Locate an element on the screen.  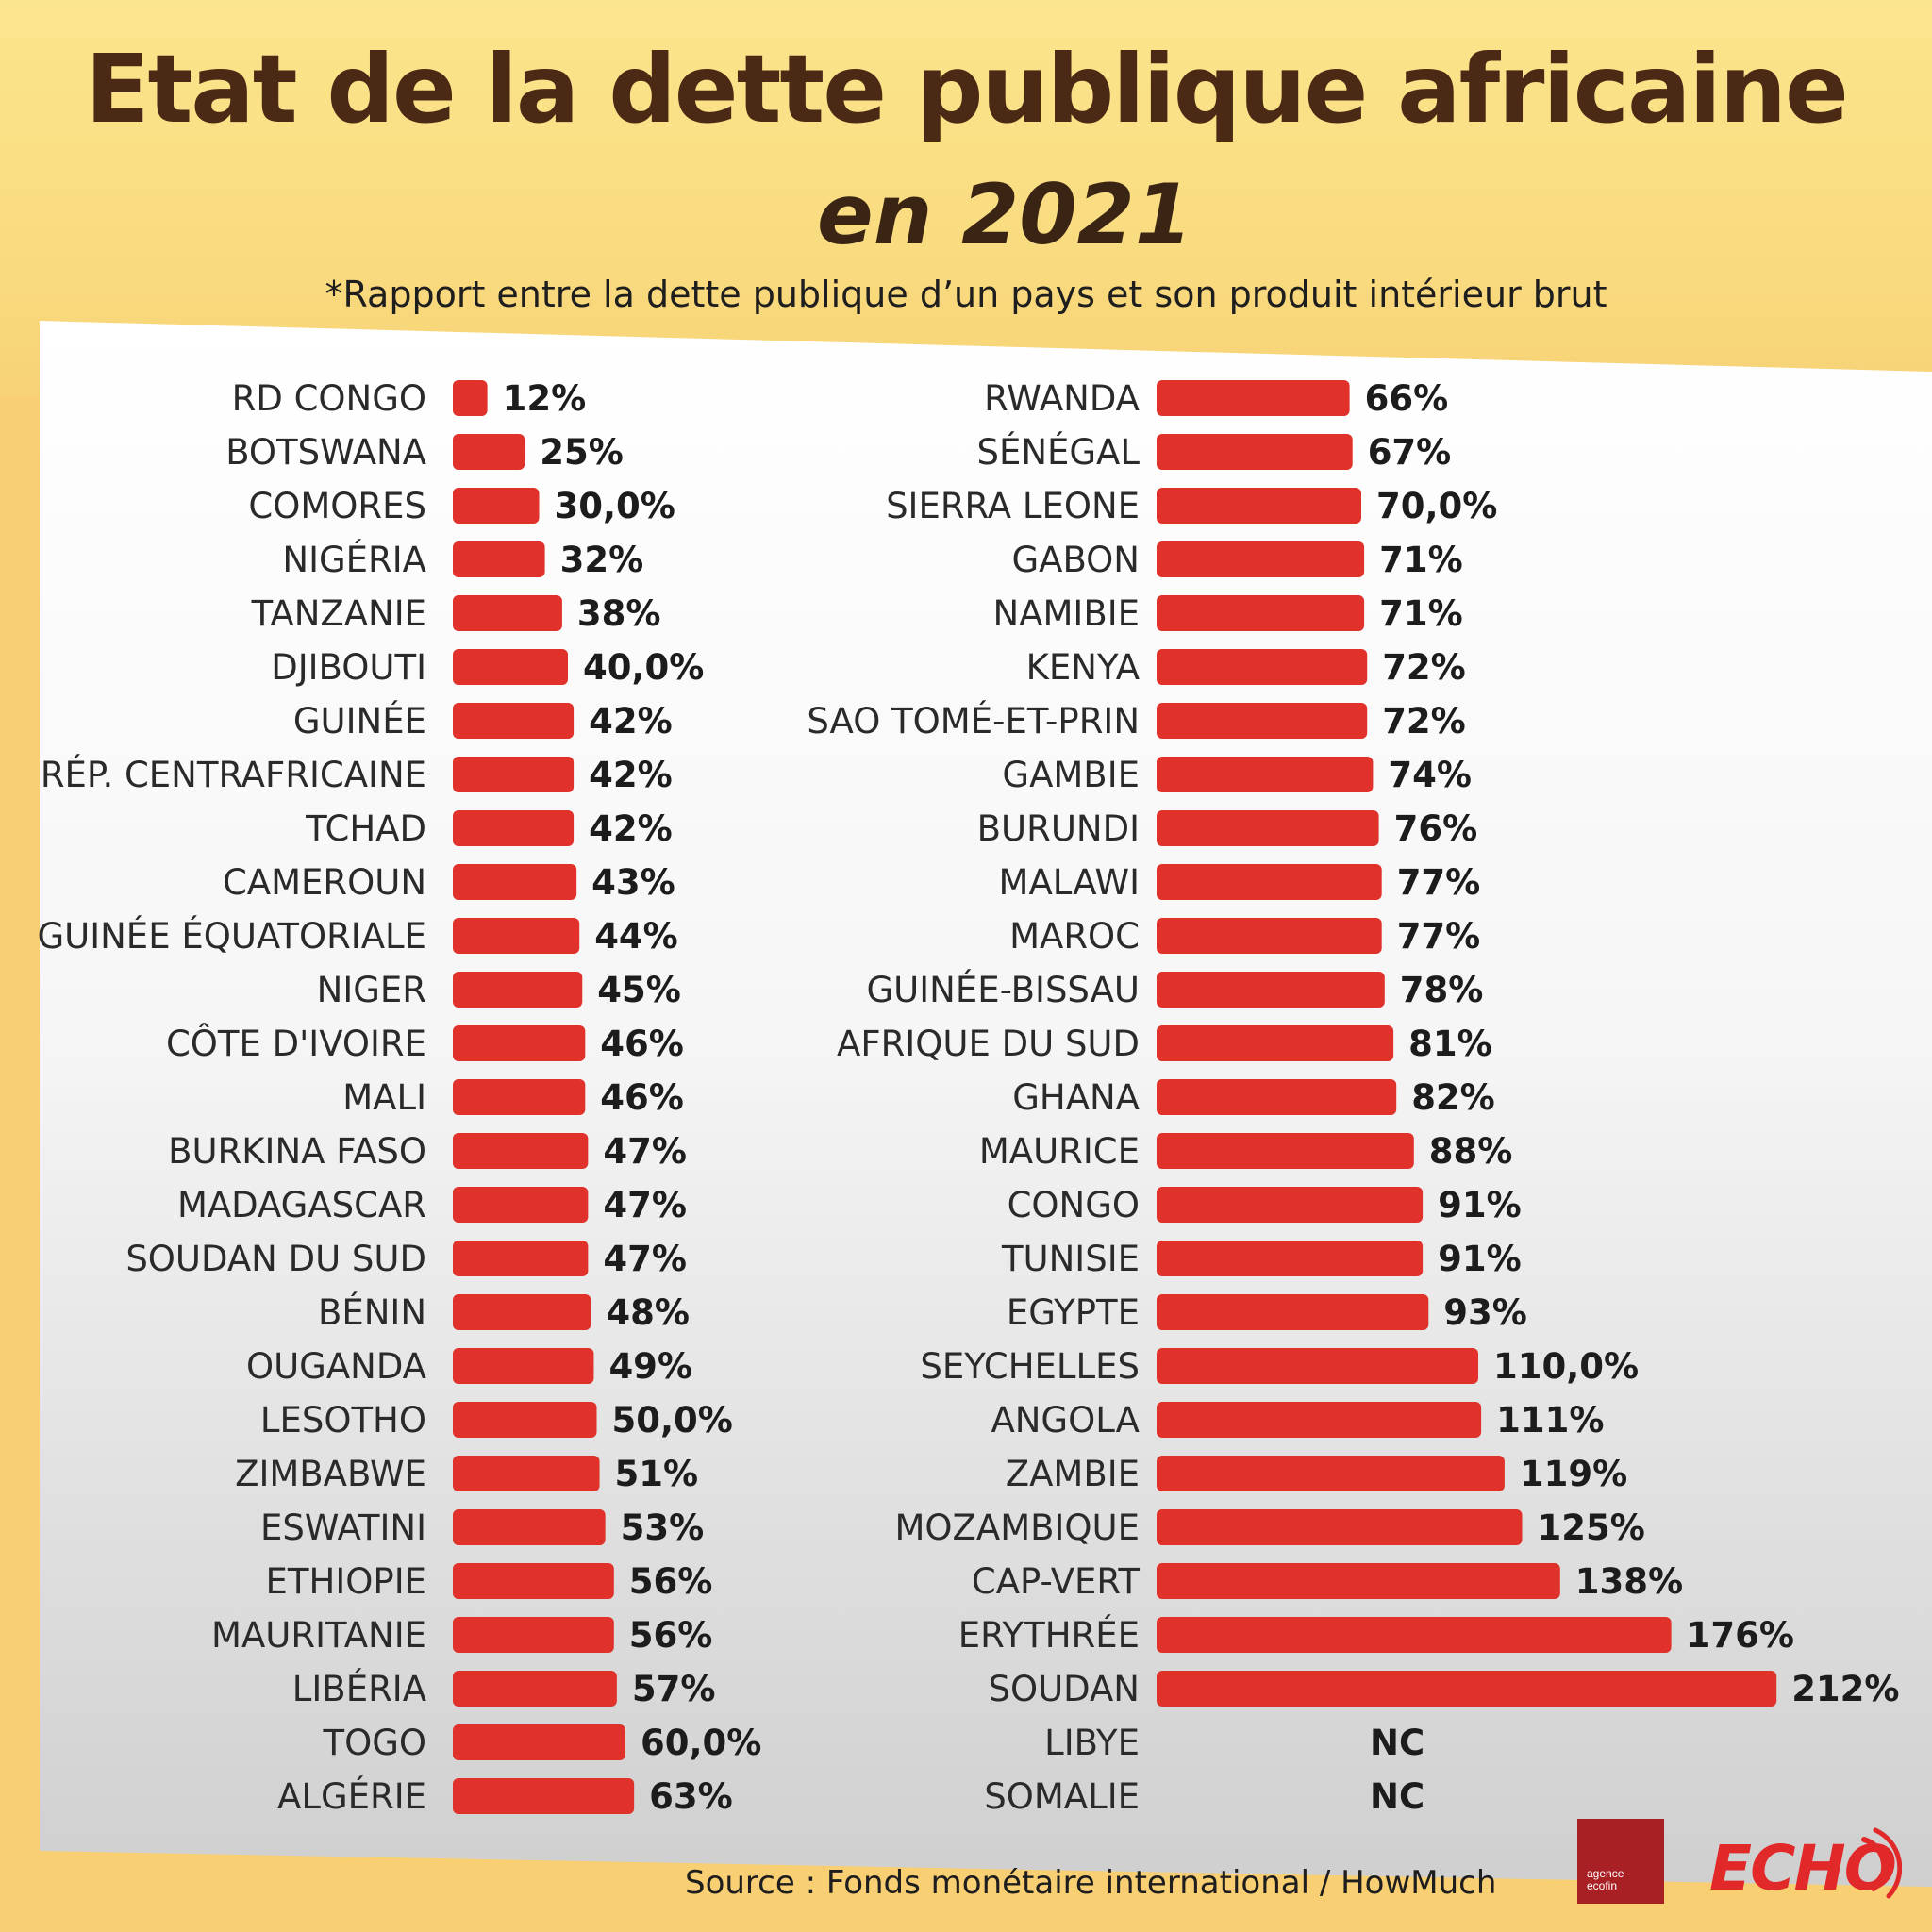
data-label: 53% is located at coordinates (663, 1527).